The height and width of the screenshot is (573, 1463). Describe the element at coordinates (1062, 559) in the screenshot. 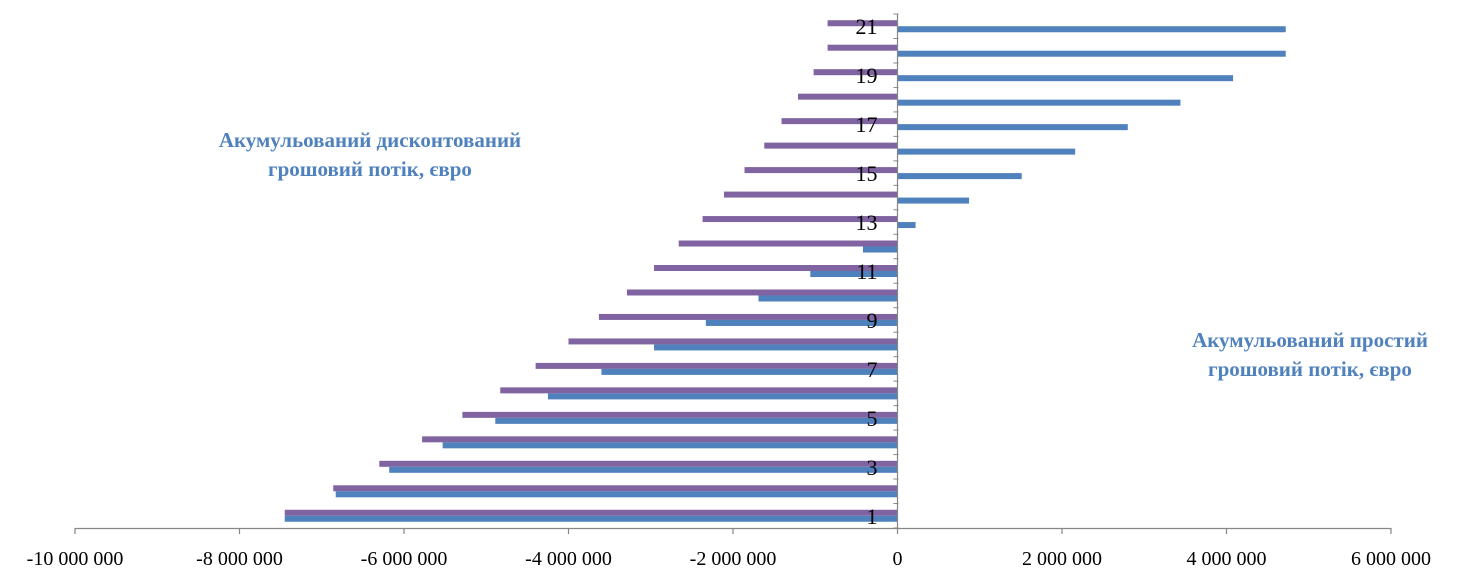

I see `x-tick-label: 2 000 000` at that location.